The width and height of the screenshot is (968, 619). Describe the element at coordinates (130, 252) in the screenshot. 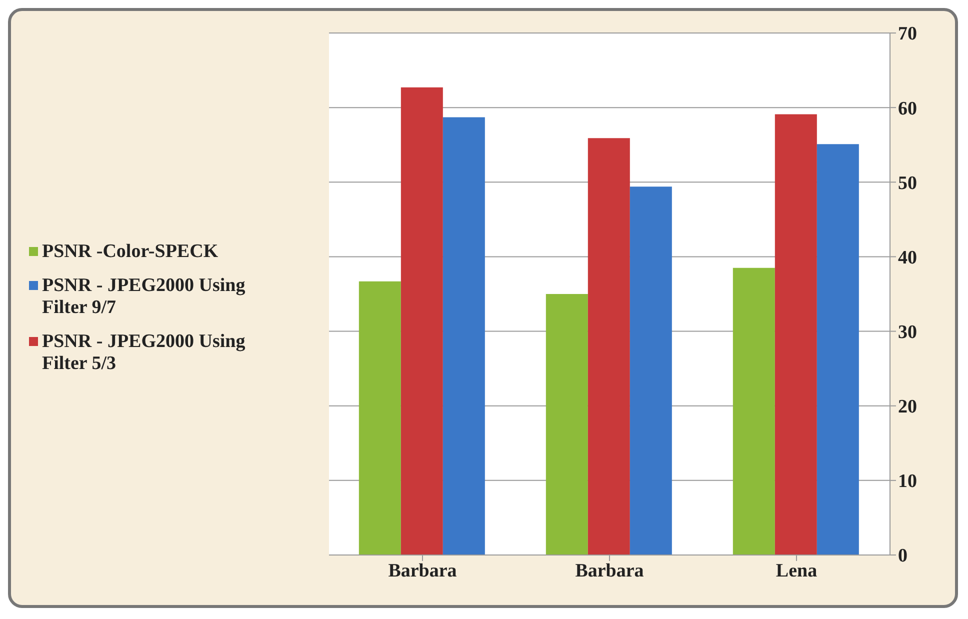

I see `legend-label: PSNR -Color-SPECK` at that location.